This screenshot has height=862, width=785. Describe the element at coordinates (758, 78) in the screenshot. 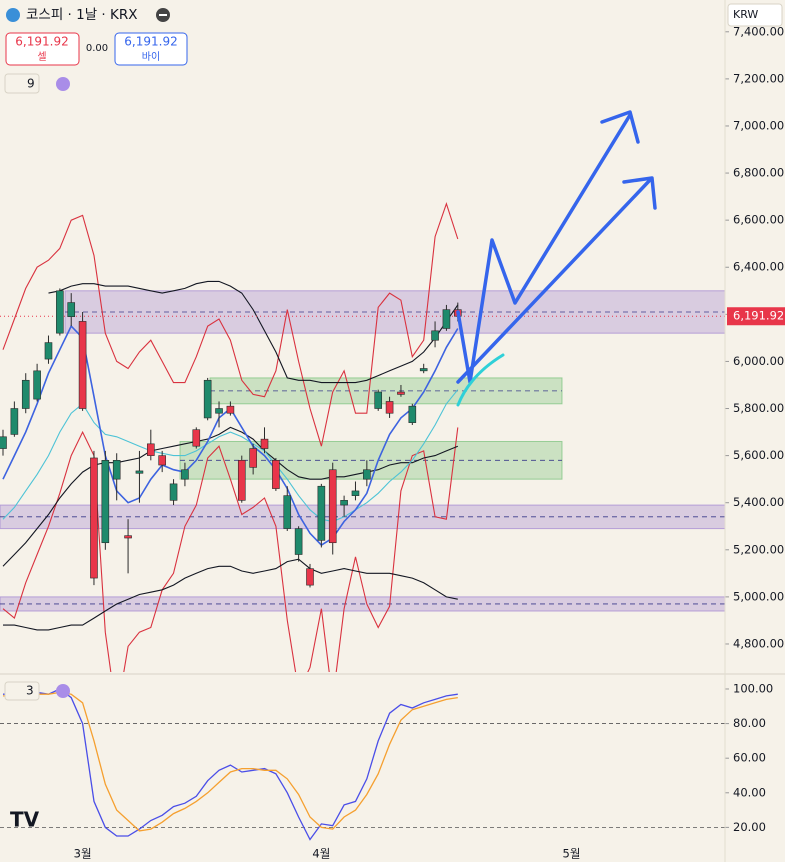

I see `y-tick-label: 7,200.00` at that location.